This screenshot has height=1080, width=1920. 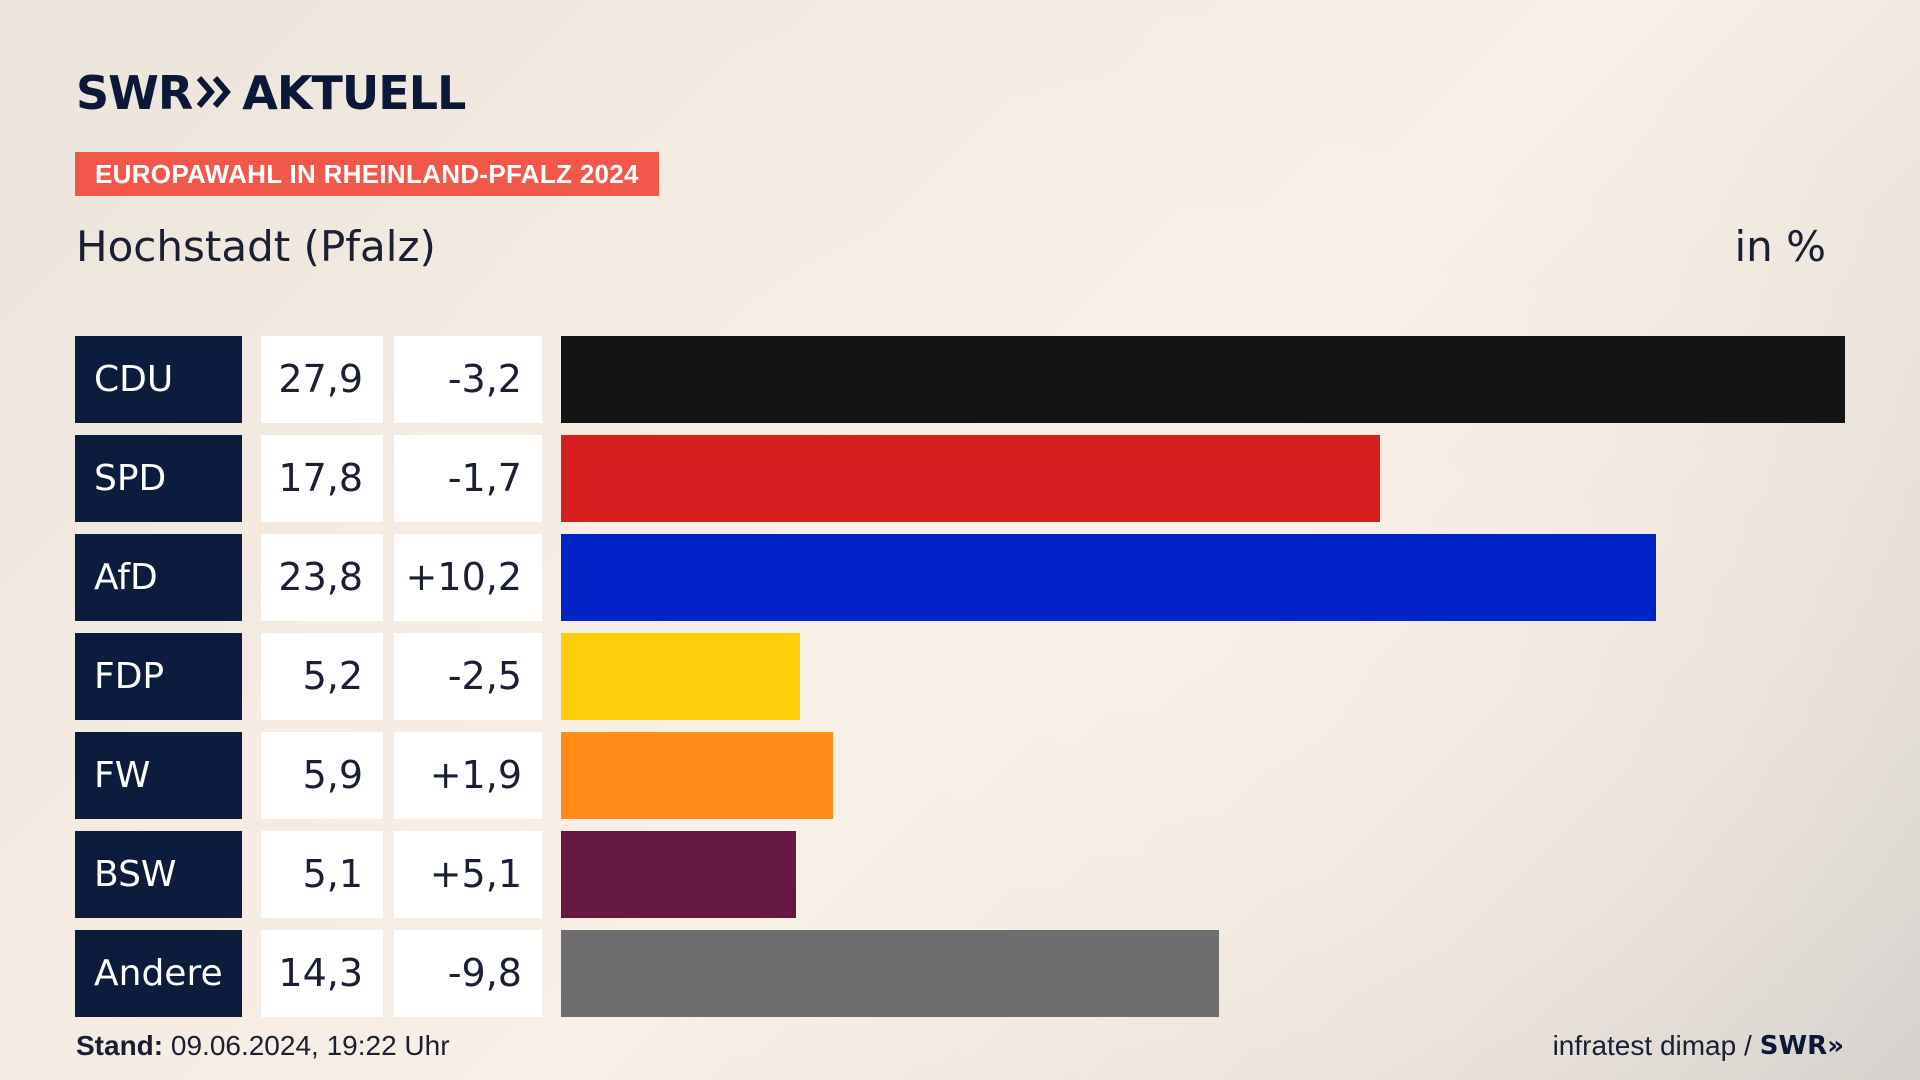 I want to click on result-row: FW 5,9 +1,9, so click(x=960, y=775).